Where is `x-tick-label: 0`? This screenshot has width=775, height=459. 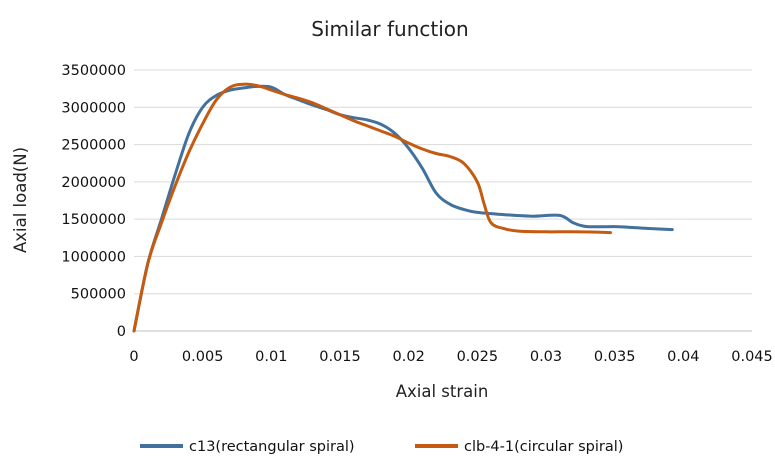
x-tick-label: 0 is located at coordinates (133, 357).